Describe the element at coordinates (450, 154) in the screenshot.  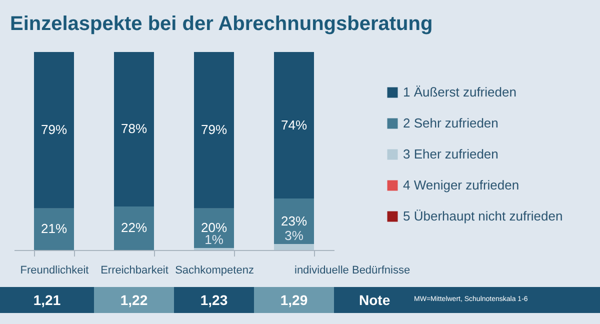
I see `legend-label: 3 Eher zufrieden` at that location.